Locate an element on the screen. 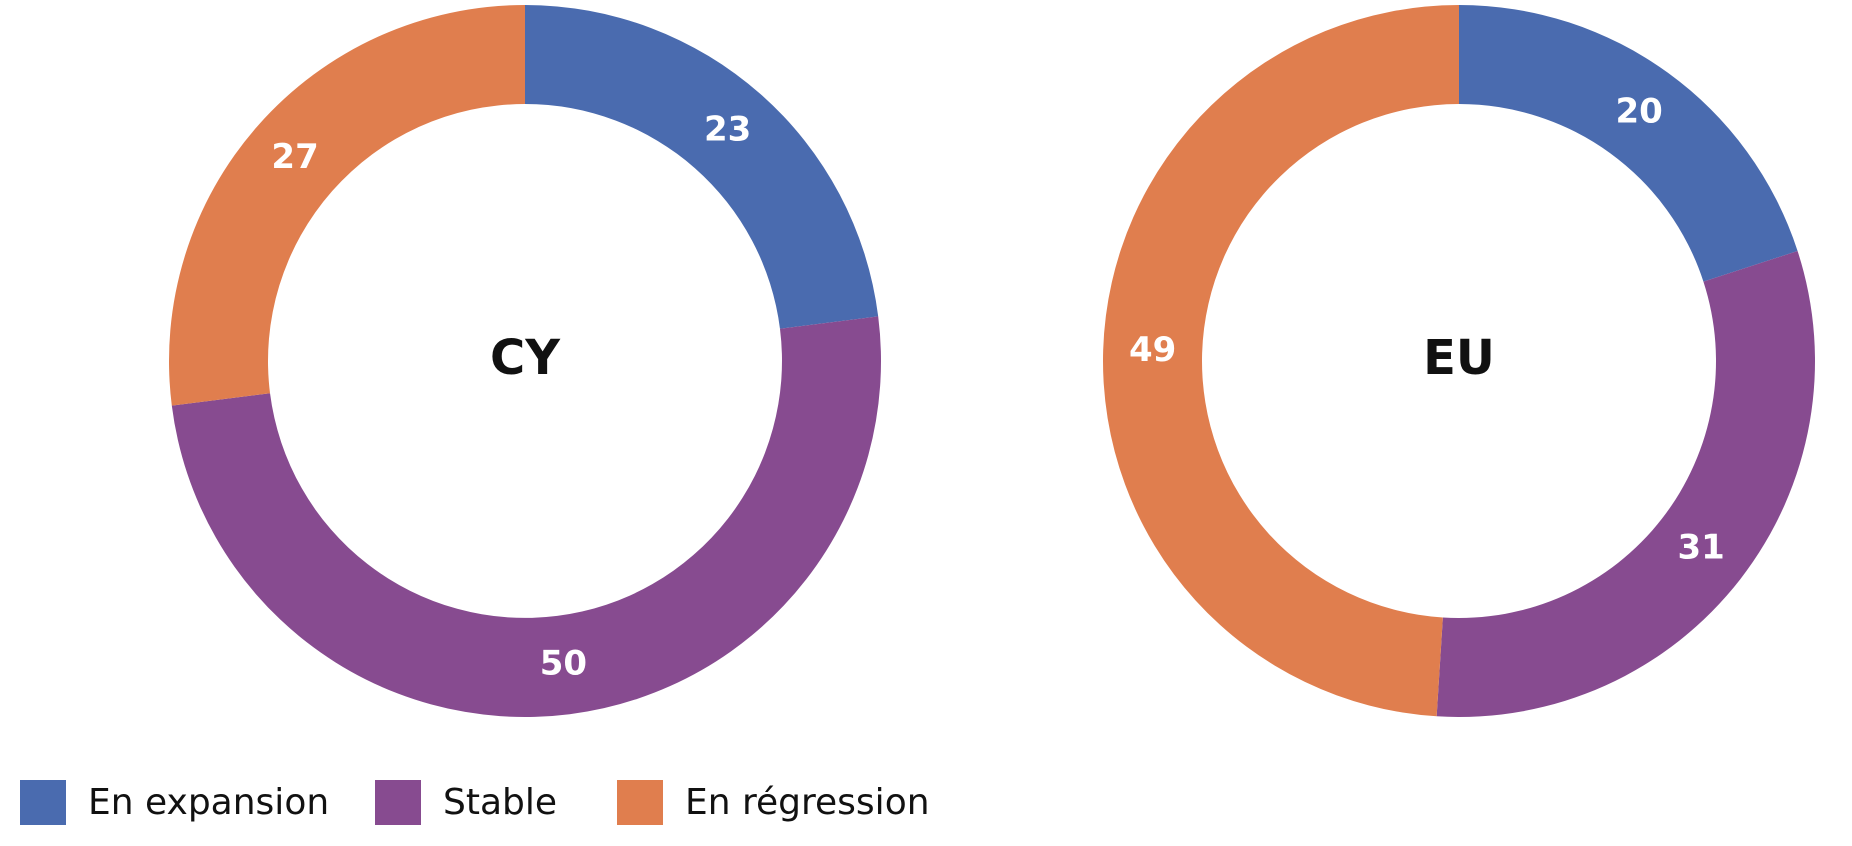 This screenshot has height=846, width=1852. value-label: 31 is located at coordinates (1701, 547).